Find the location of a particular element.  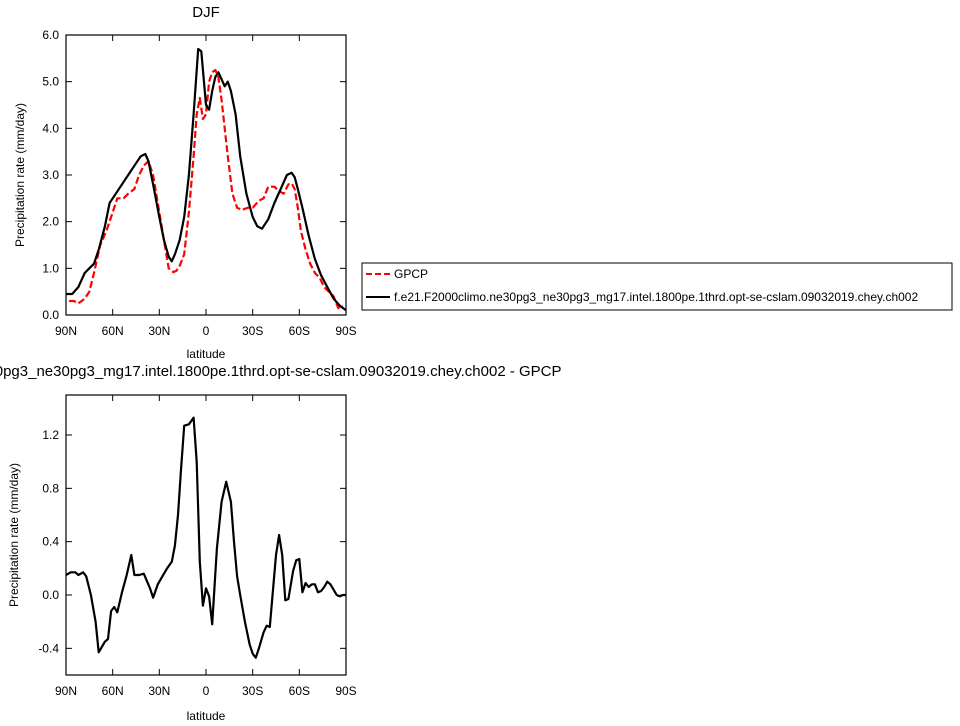

bottom-x-tick-label: 30N is located at coordinates (159, 691).